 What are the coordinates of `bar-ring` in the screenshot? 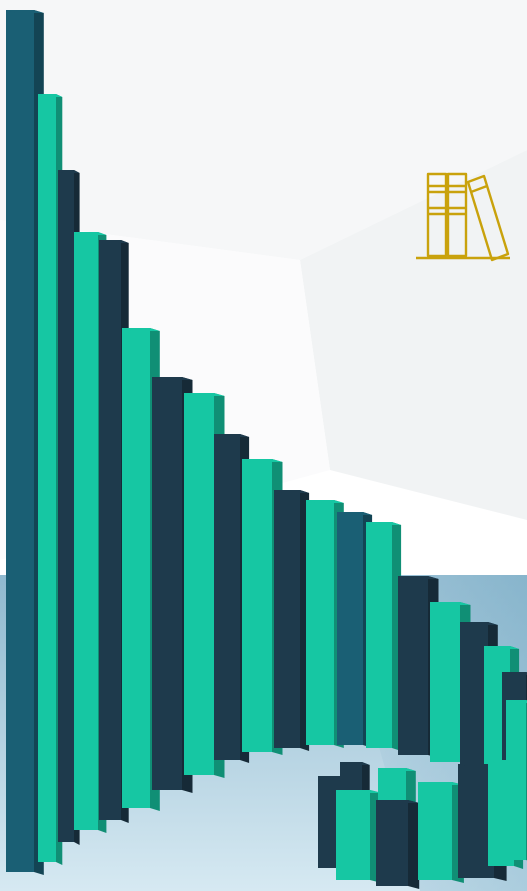 It's located at (422, 794).